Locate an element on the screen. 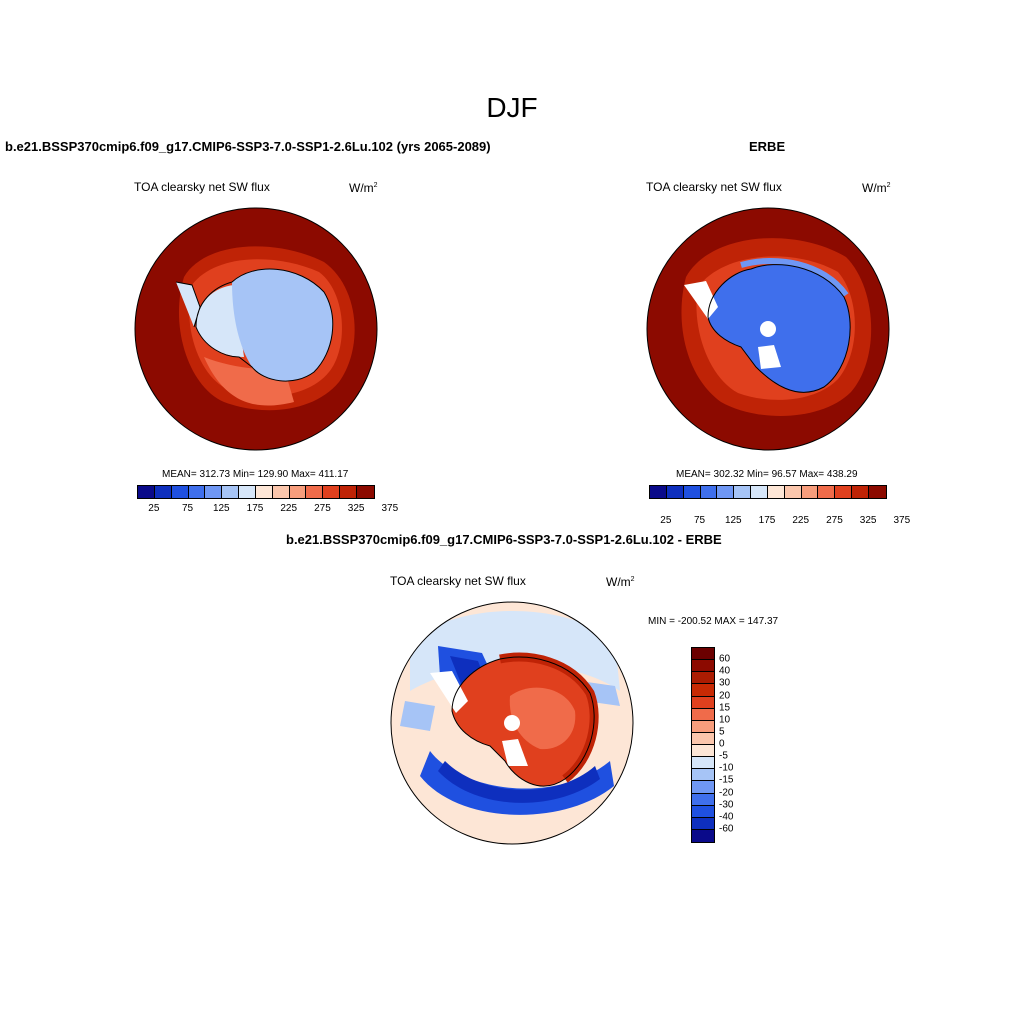 This screenshot has width=1024, height=1024. diff-coastline is located at coordinates (523, 721).